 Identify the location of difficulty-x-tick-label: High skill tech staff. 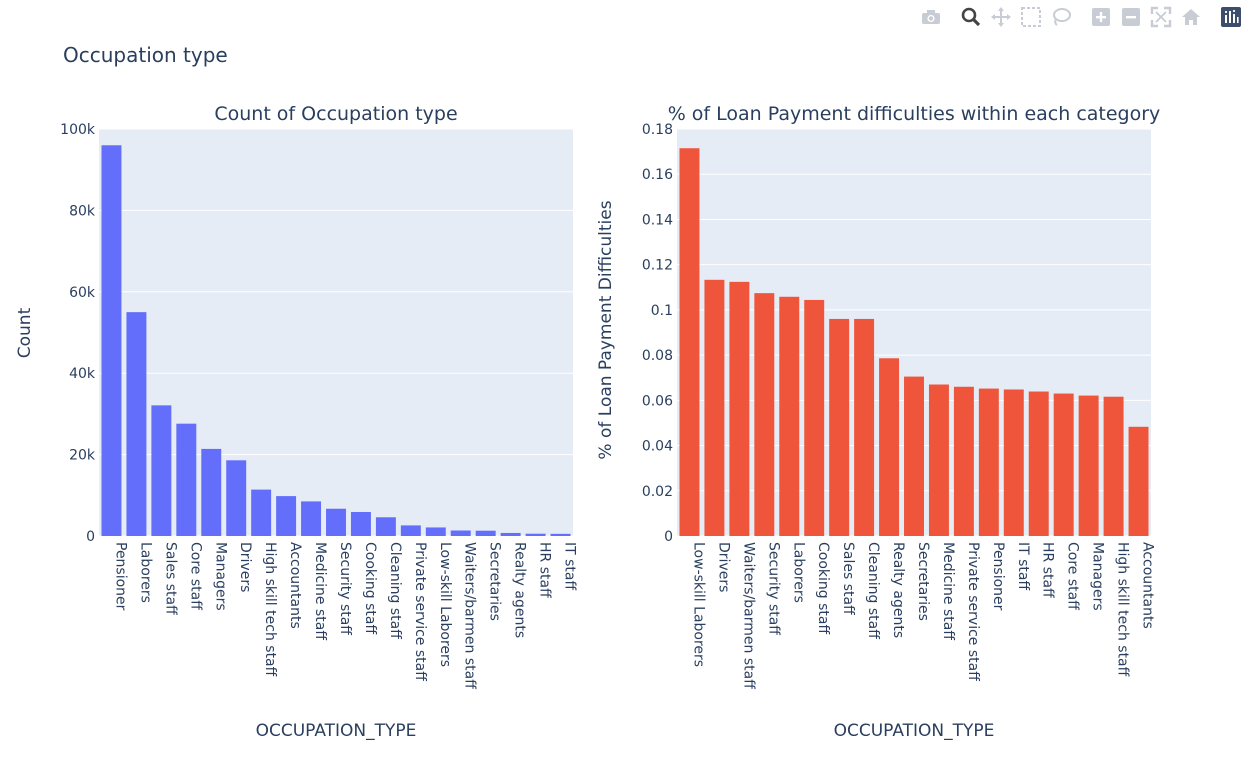
(1123, 609).